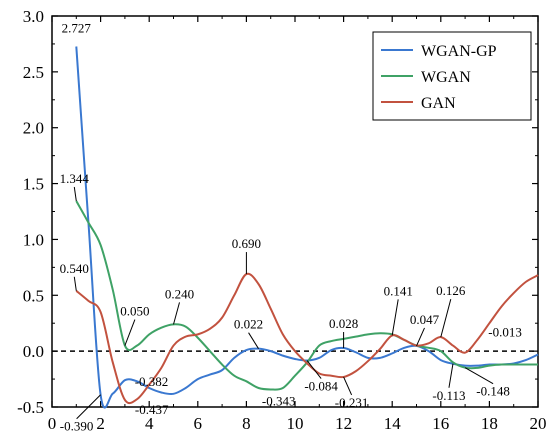 This screenshot has width=550, height=442. I want to click on annotation-label: -0.013, so click(505, 332).